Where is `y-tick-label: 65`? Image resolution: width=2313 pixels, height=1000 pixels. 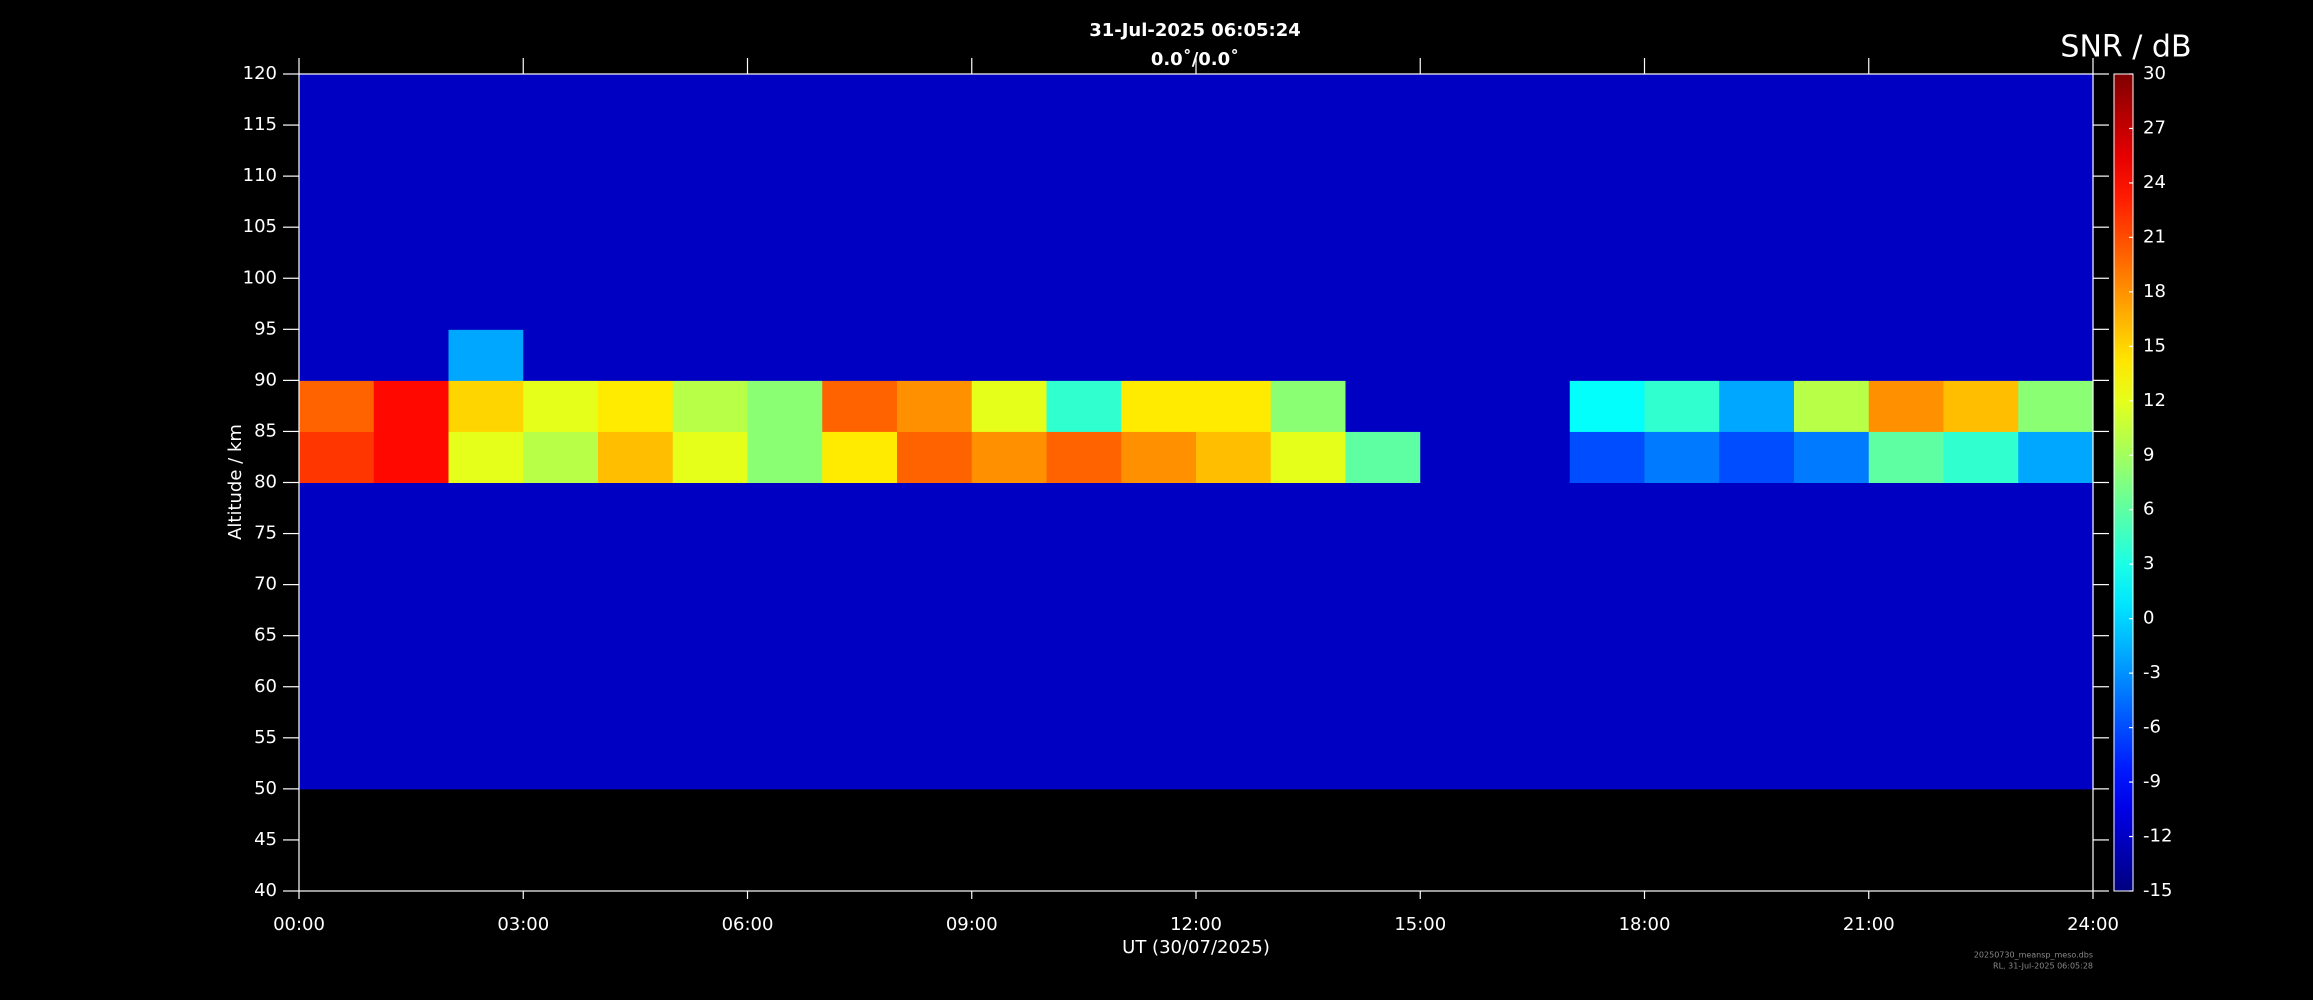 y-tick-label: 65 is located at coordinates (265, 635).